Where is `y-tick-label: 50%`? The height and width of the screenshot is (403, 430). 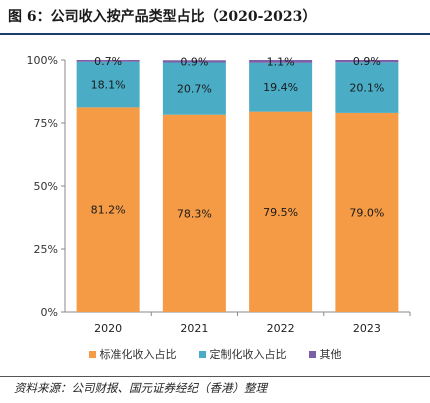
y-tick-label: 50% is located at coordinates (46, 186).